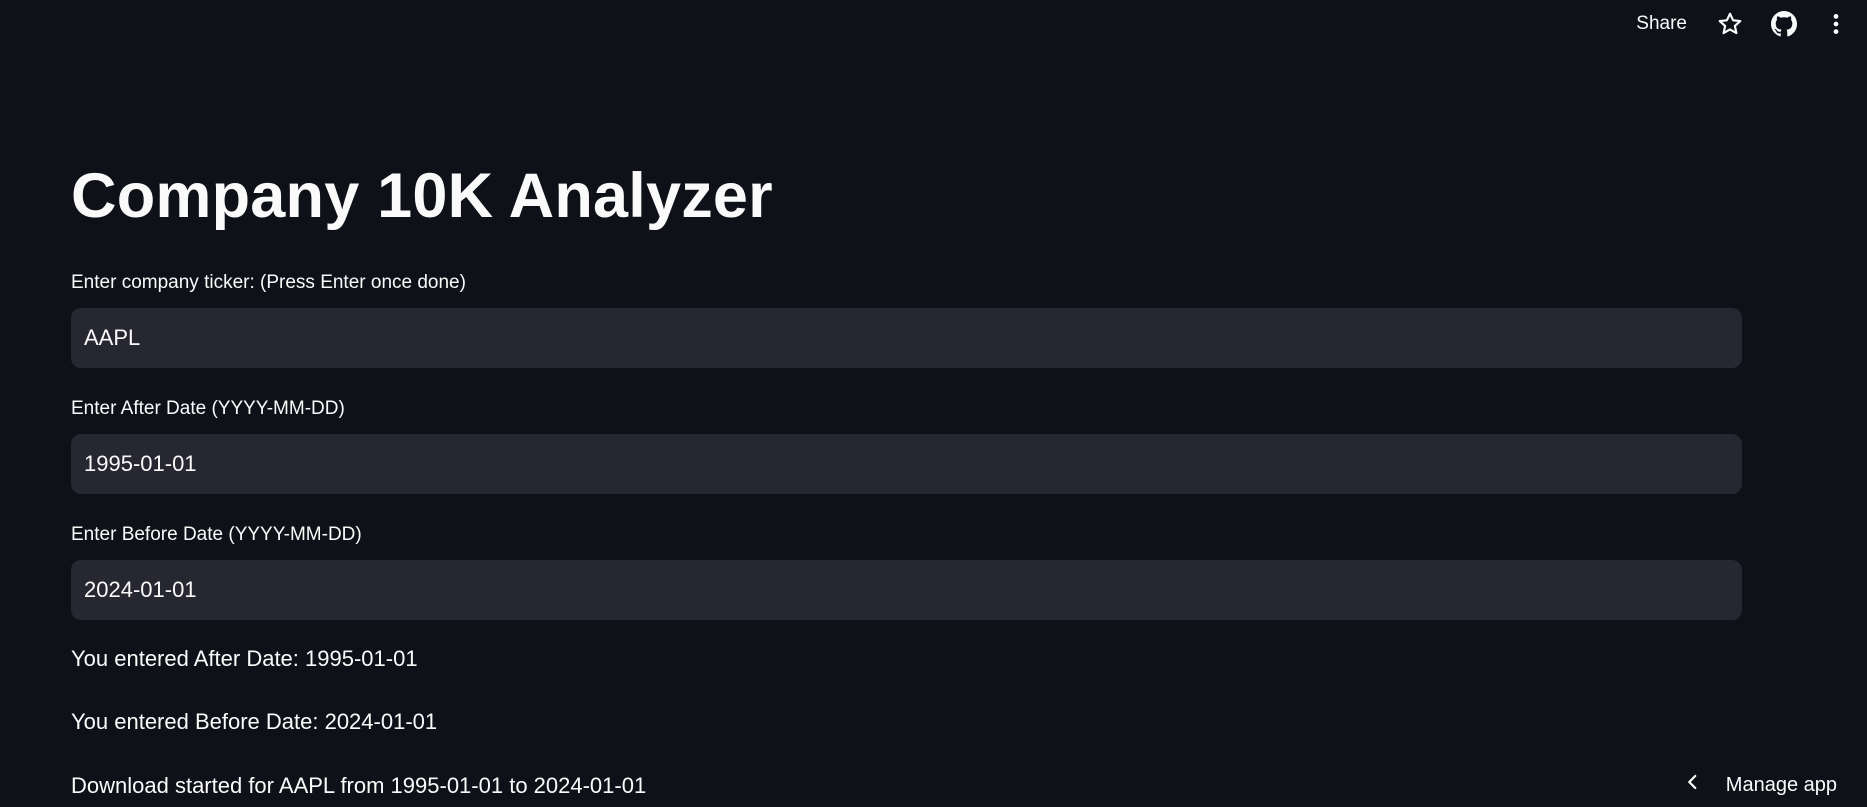  I want to click on ticker-input, so click(906, 338).